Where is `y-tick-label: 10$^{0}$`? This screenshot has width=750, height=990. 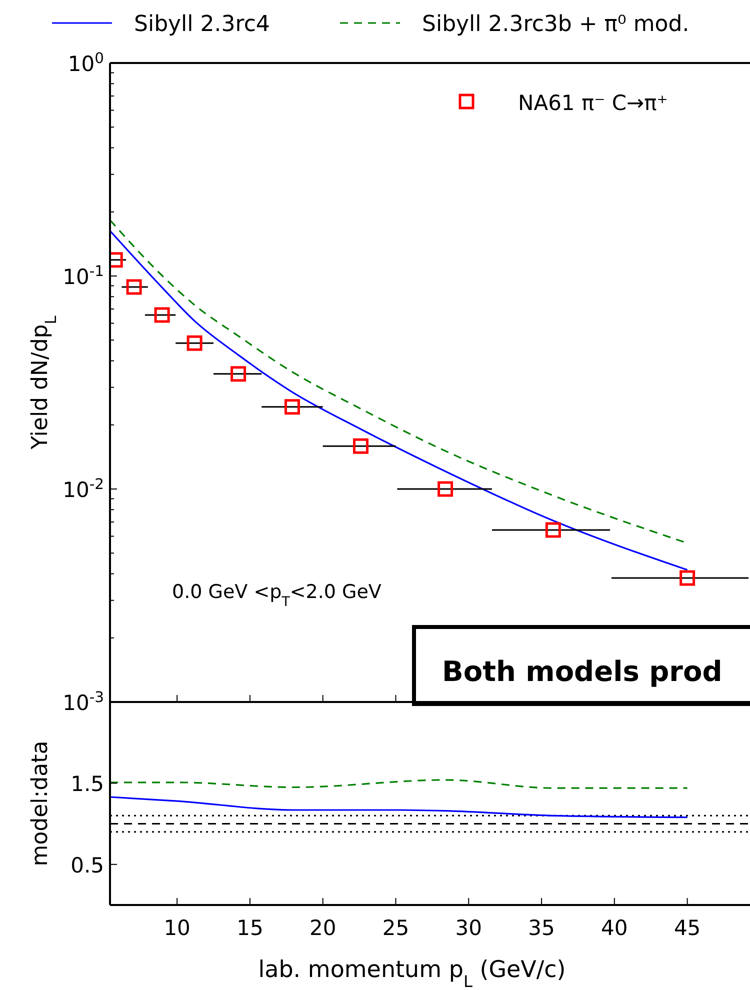 y-tick-label: 10$^{0}$ is located at coordinates (86, 63).